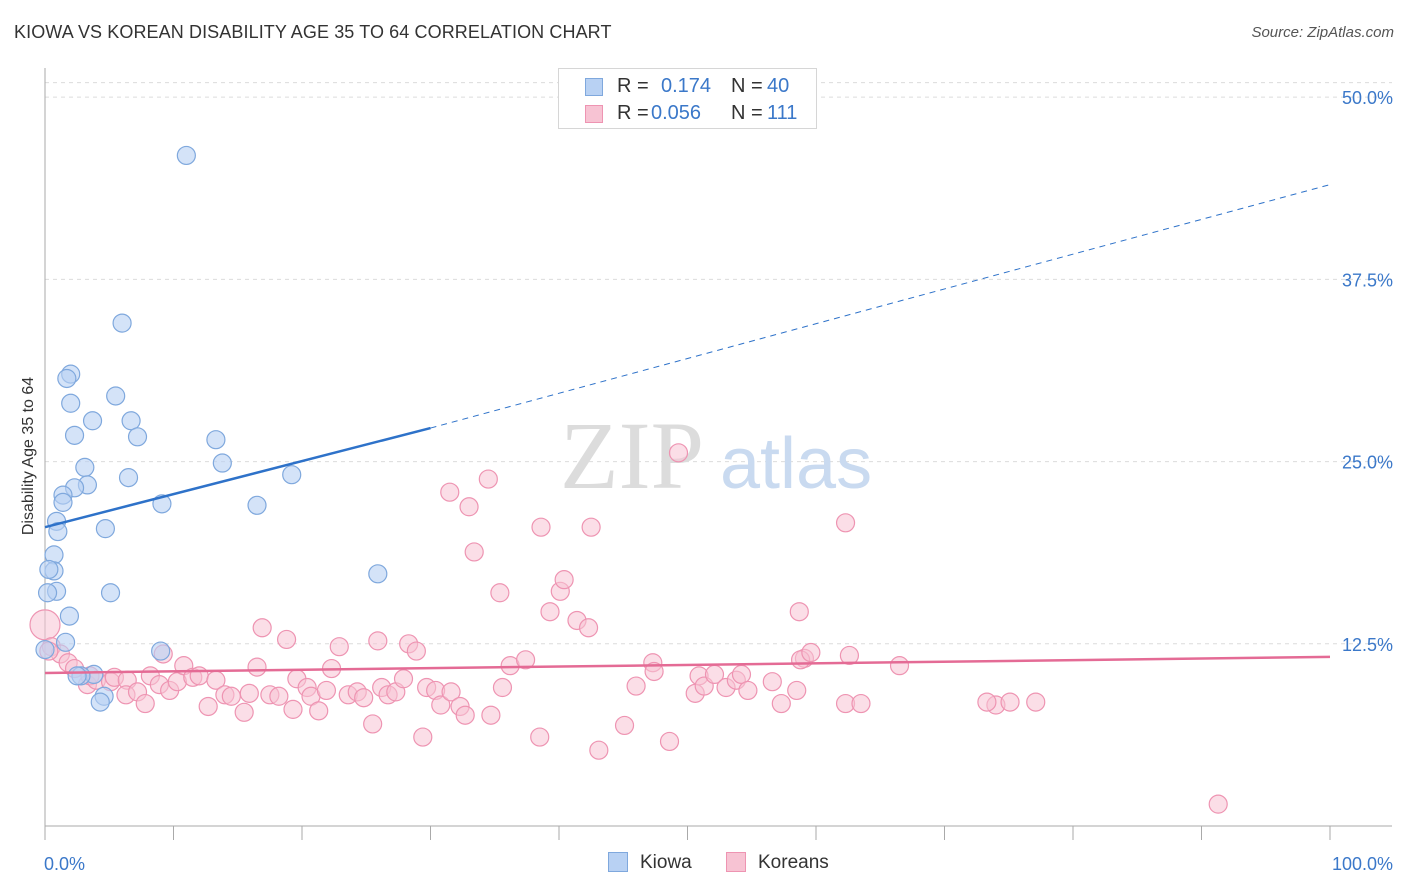 The height and width of the screenshot is (892, 1406). I want to click on bottom-koreans-swatch, so click(736, 862).